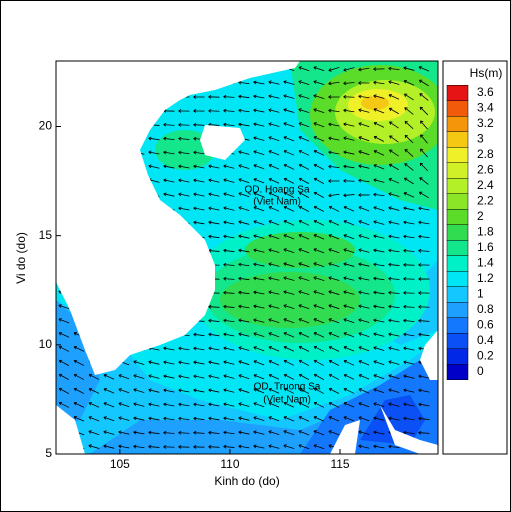 The image size is (511, 512). Describe the element at coordinates (290, 300) in the screenshot. I see `sea-region` at that location.